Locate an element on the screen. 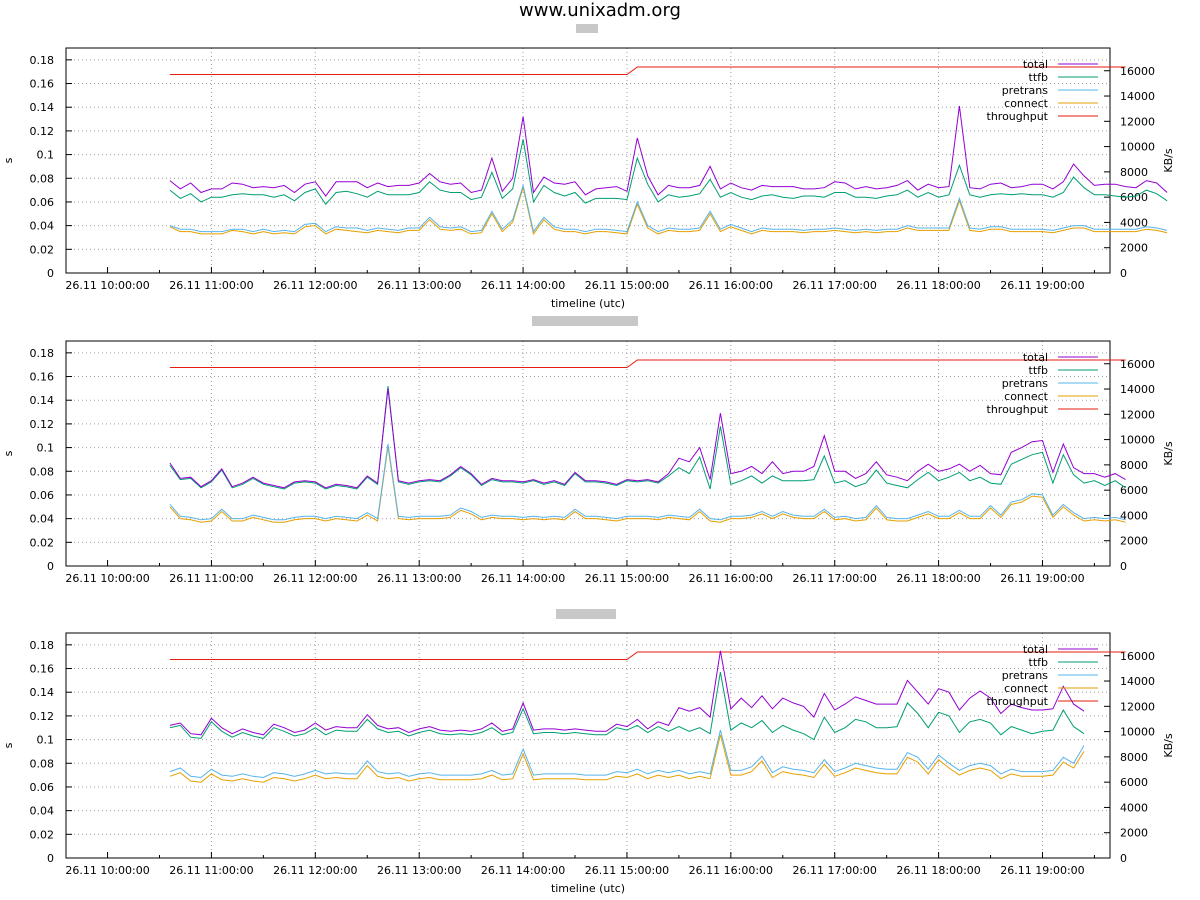 This screenshot has height=900, width=1200. y-tick-label: 0.14 is located at coordinates (42, 400).